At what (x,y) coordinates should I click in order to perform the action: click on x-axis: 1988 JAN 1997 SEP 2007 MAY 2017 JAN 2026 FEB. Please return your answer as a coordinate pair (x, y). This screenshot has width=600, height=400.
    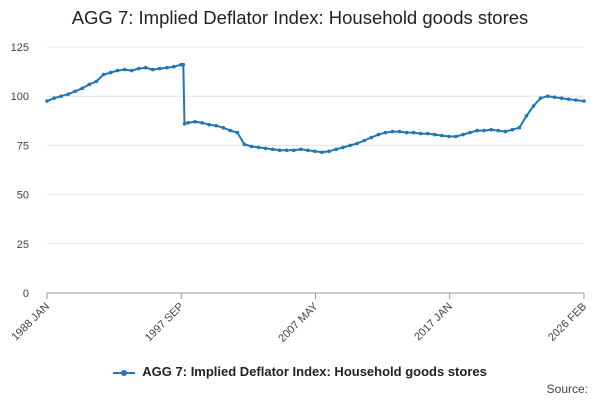
    Looking at the image, I should click on (299, 319).